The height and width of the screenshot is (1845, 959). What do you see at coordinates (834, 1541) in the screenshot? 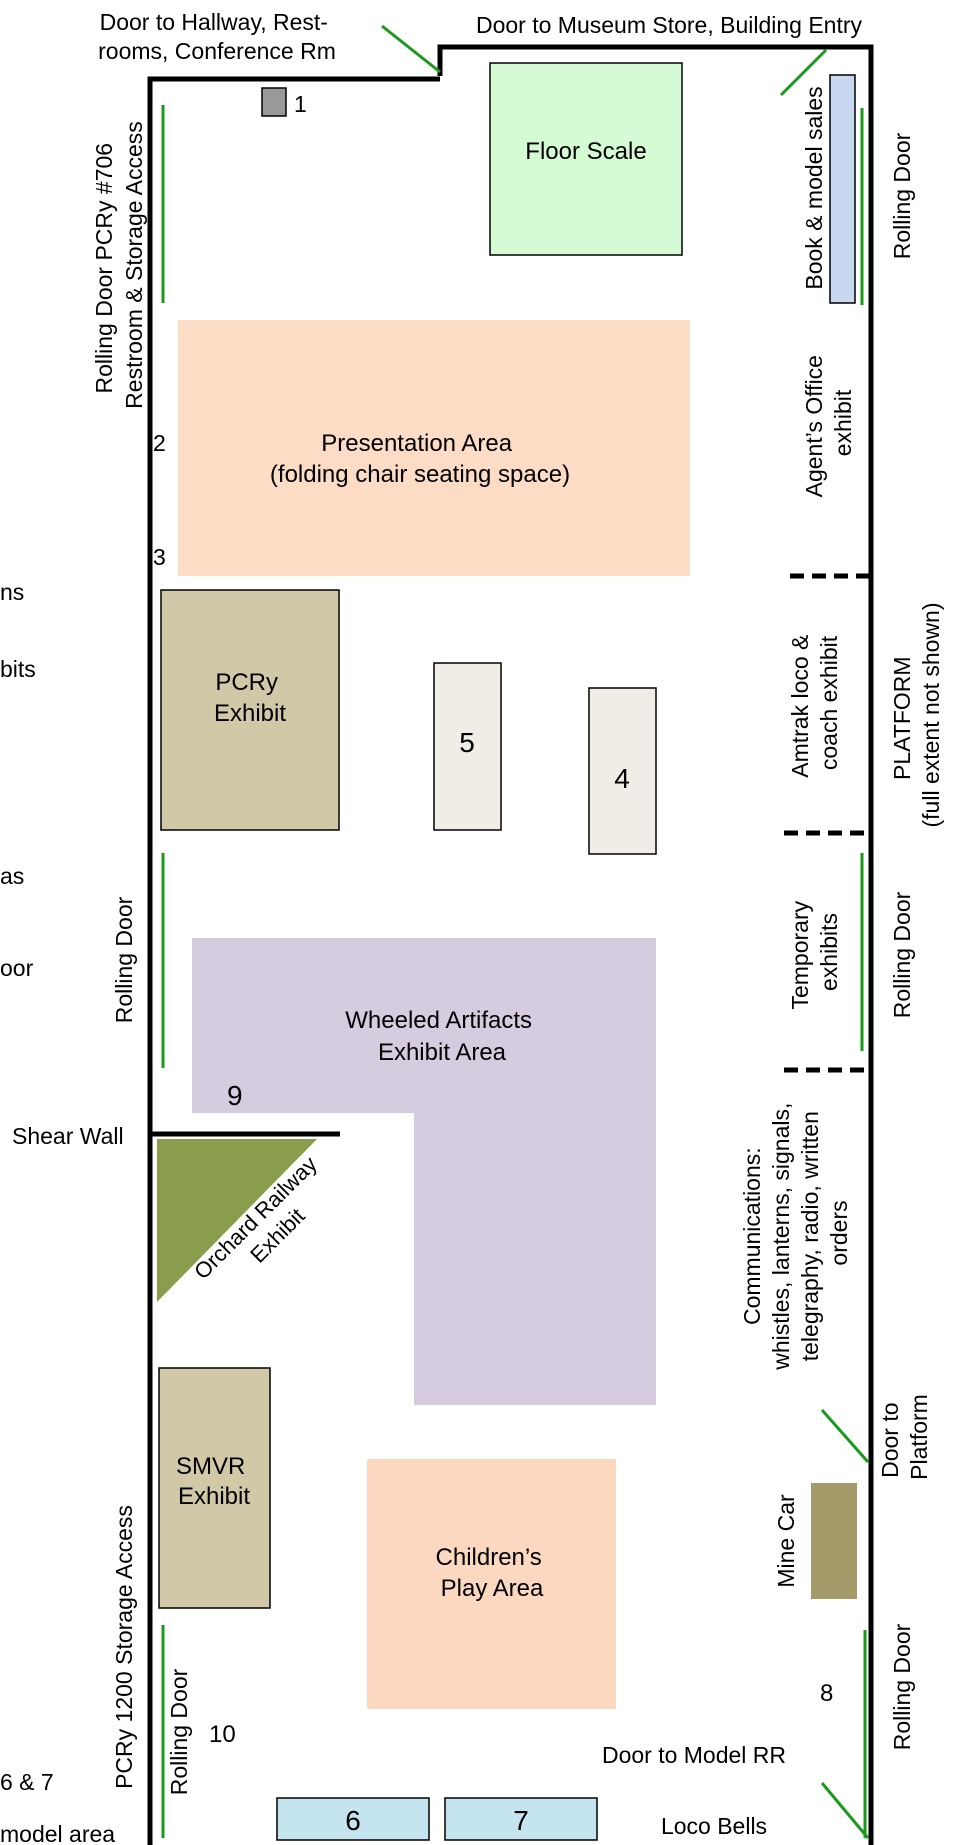
I see `mine-car-box` at bounding box center [834, 1541].